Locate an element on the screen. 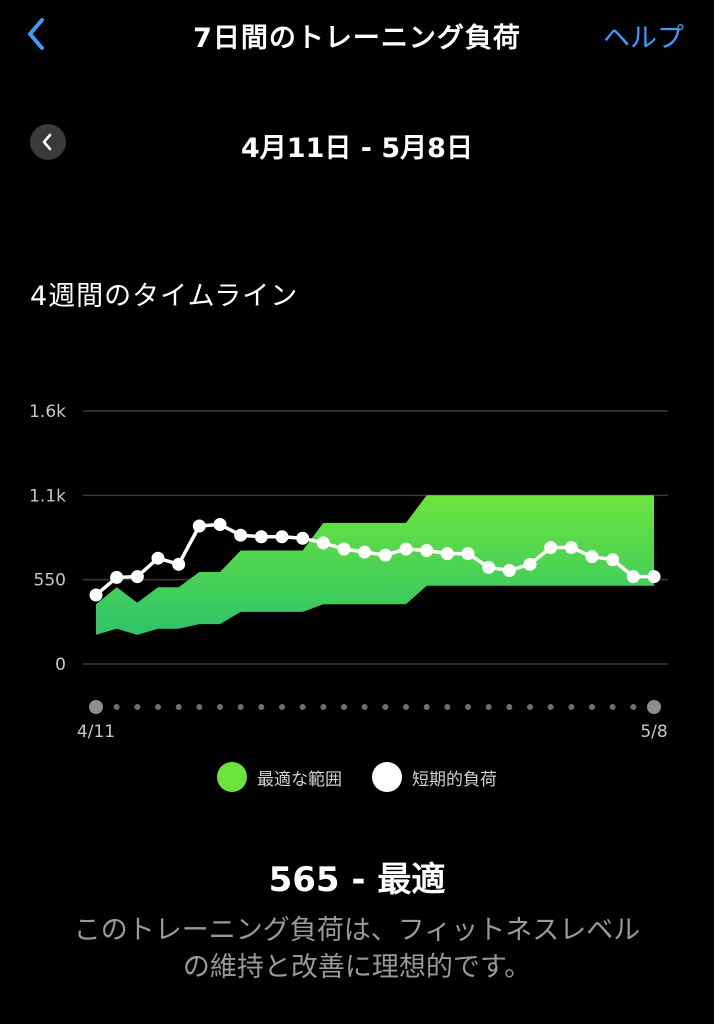 Image resolution: width=714 pixels, height=1024 pixels. y-tick-label: 0 is located at coordinates (60, 665).